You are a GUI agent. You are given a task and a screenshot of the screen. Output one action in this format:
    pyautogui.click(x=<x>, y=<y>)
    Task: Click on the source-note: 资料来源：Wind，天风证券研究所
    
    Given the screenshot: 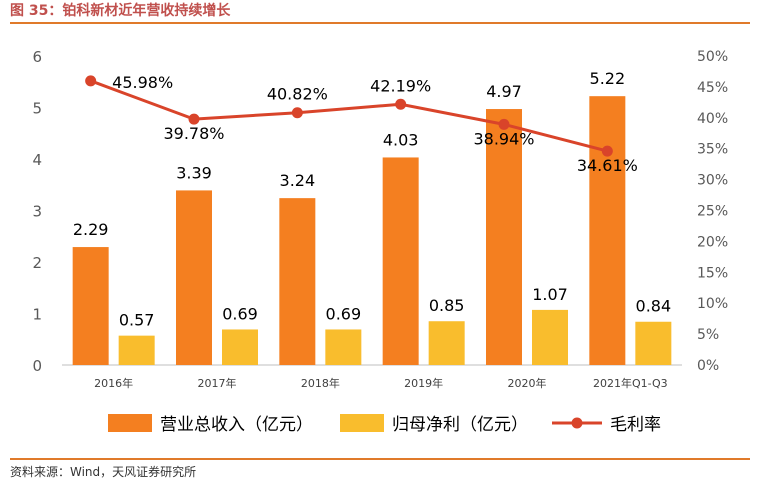 What is the action you would take?
    pyautogui.click(x=103, y=472)
    